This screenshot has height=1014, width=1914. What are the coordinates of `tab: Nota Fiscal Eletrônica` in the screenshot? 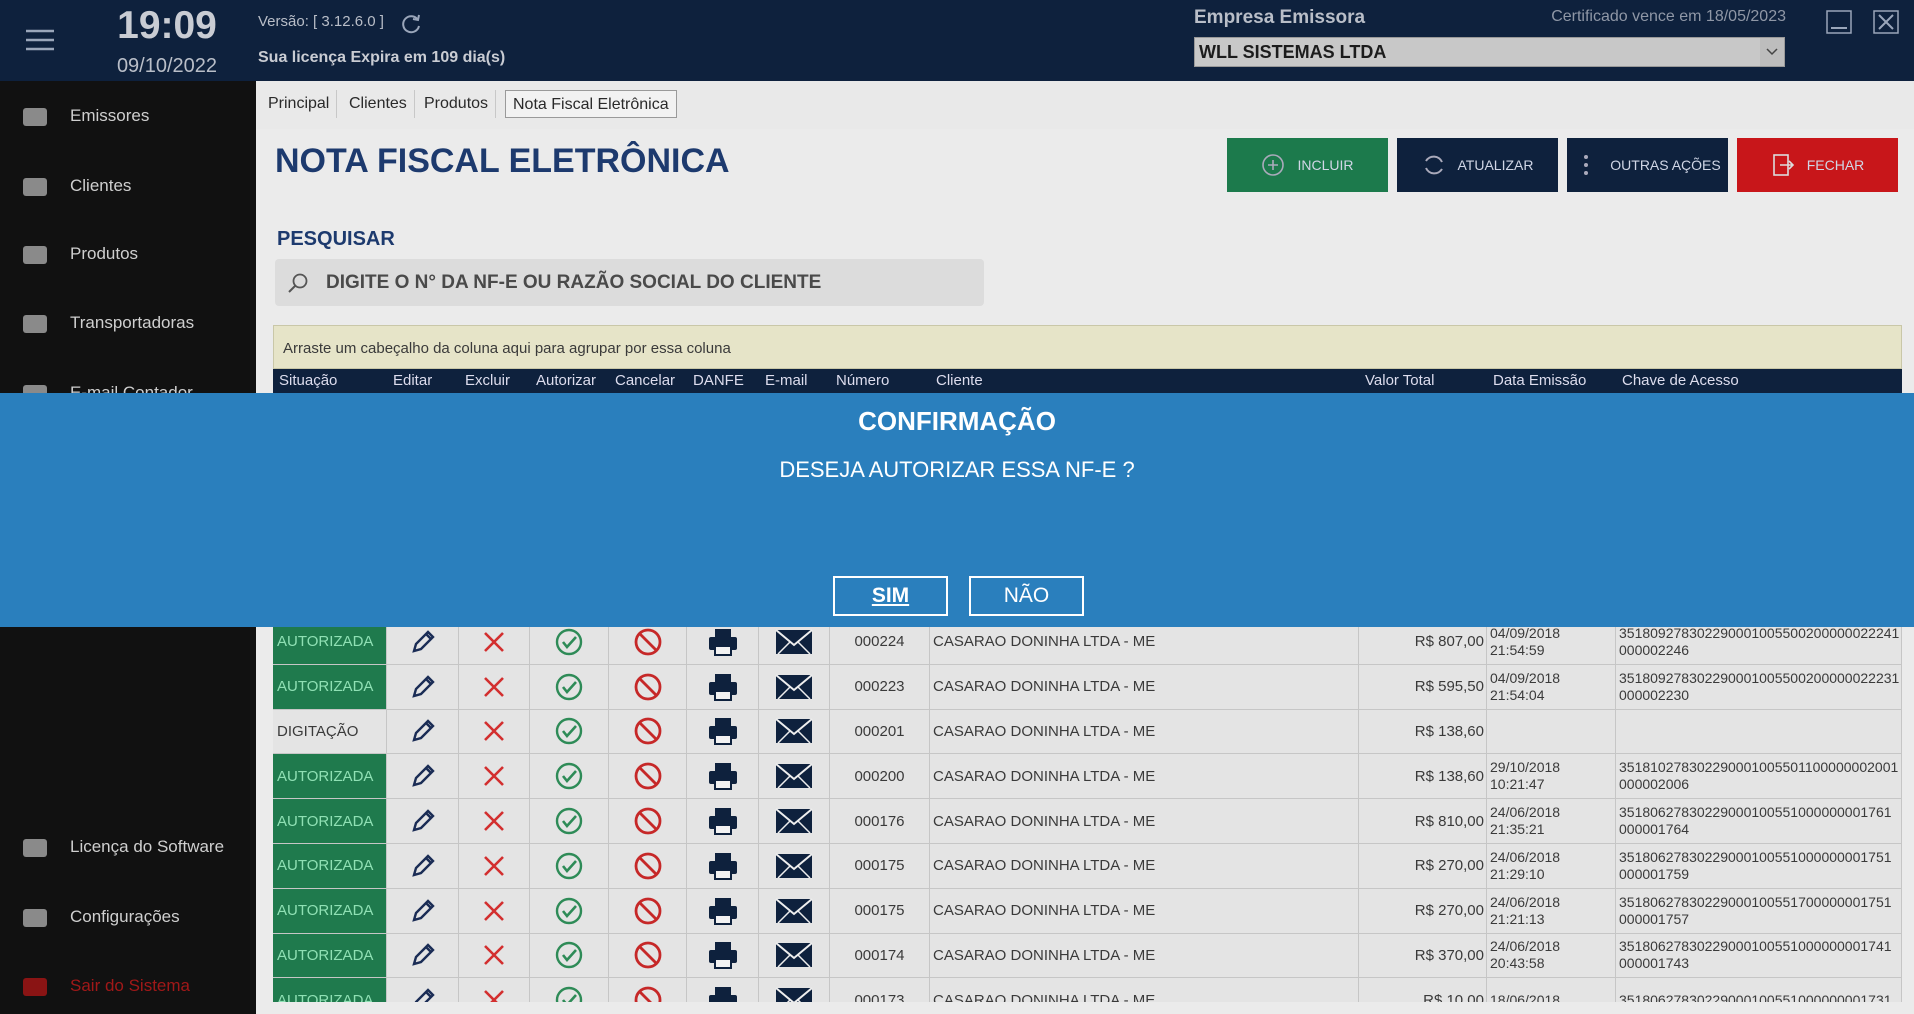 It's located at (591, 104).